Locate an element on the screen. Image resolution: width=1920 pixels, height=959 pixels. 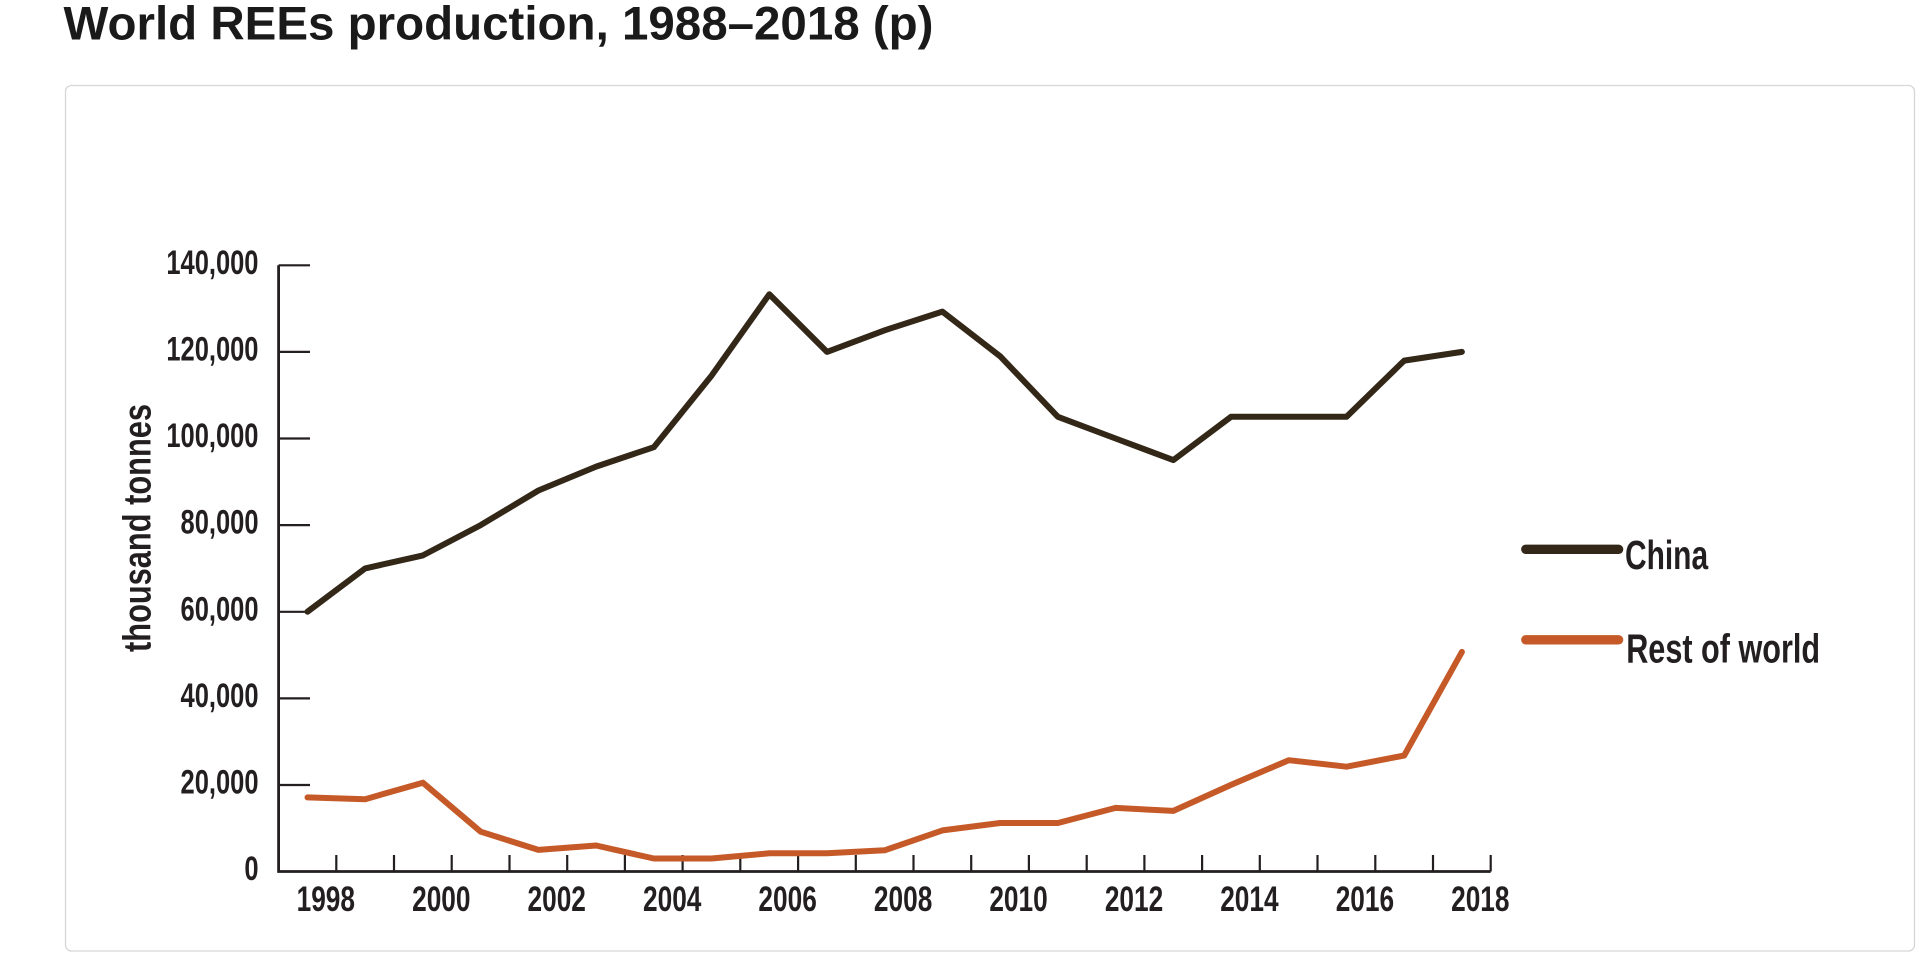
svg-text: 40,000 is located at coordinates (220, 695).